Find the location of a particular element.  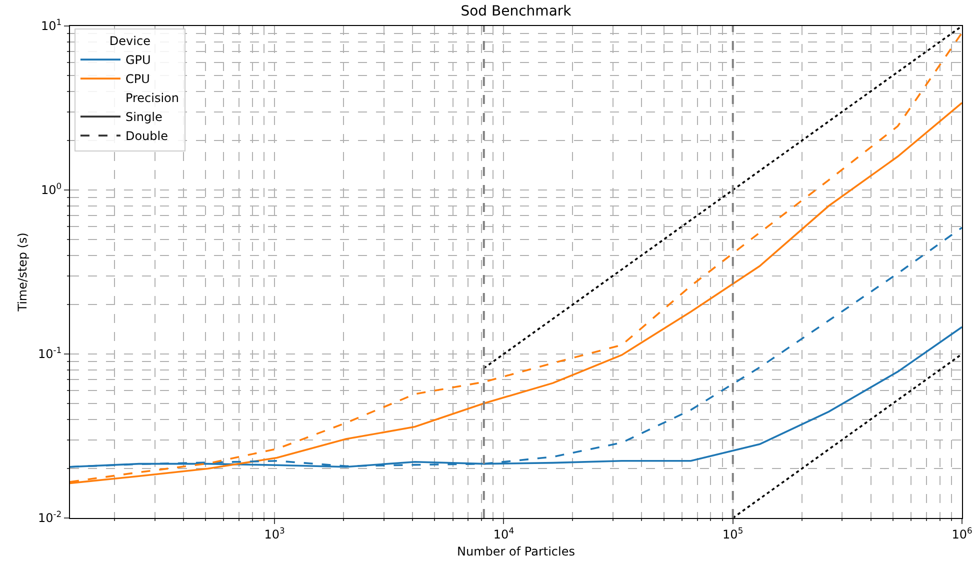

legend-label: CPU is located at coordinates (137, 79).